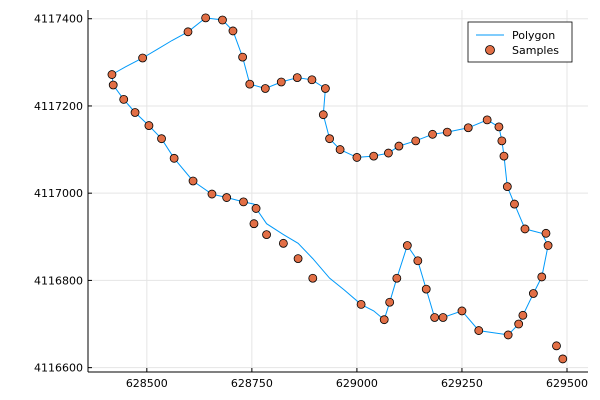 The image size is (600, 400). Describe the element at coordinates (58, 368) in the screenshot. I see `y-tick-label: 4116600` at that location.